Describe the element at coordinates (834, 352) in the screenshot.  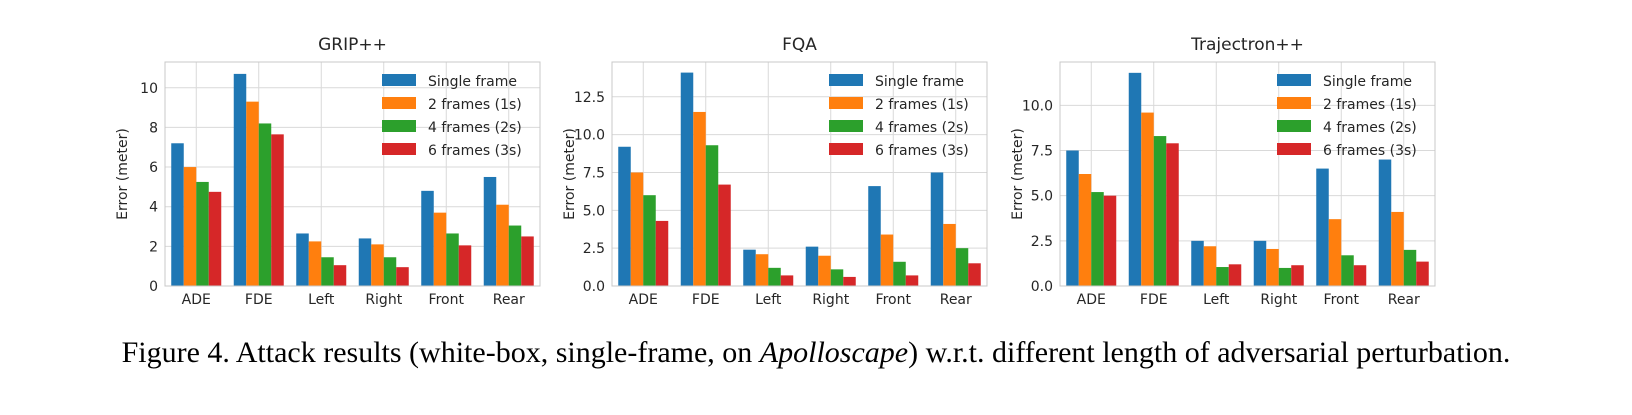
I see `caption-emphasis: Apolloscape` at that location.